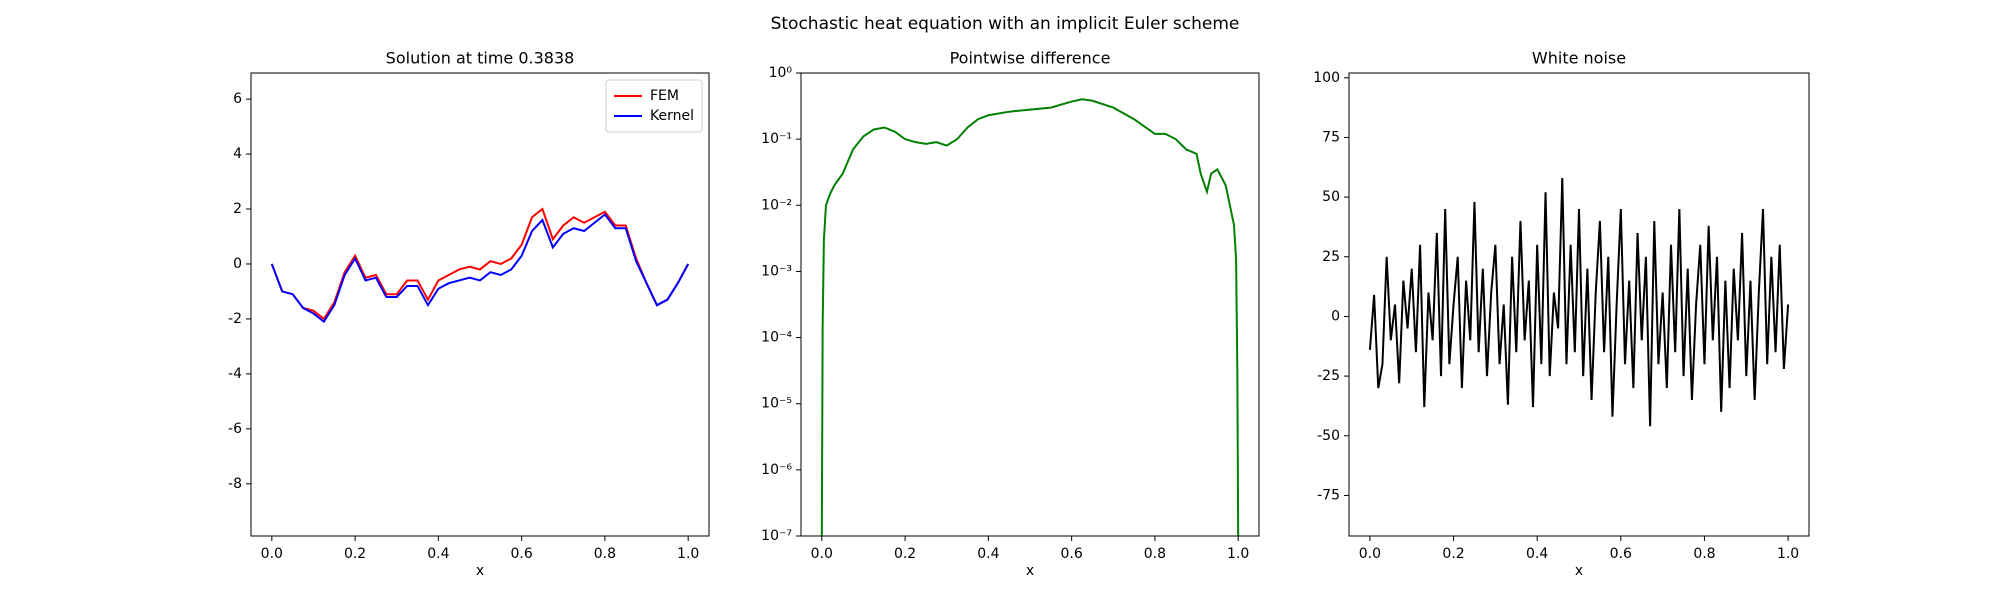 This screenshot has height=600, width=2000. Describe the element at coordinates (1030, 58) in the screenshot. I see `subplot-title: Pointwise difference` at that location.